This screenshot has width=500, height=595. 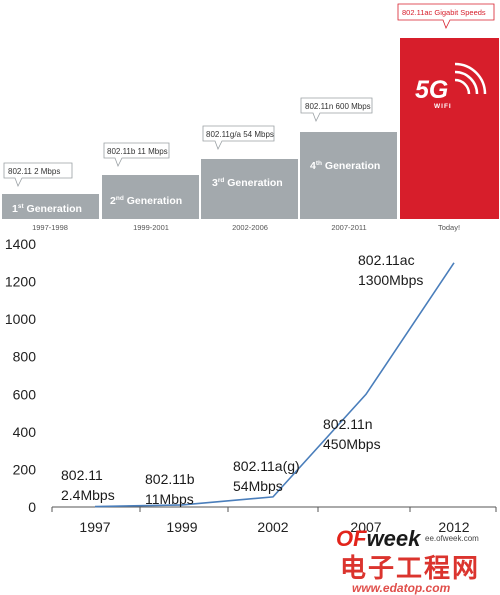 What do you see at coordinates (181, 527) in the screenshot?
I see `x-tick-label: 1999` at bounding box center [181, 527].